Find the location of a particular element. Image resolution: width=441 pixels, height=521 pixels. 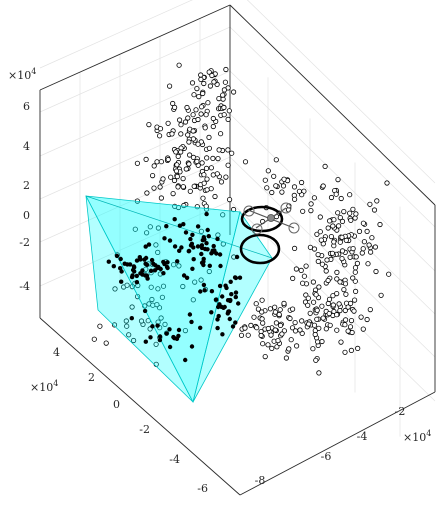

drone-body is located at coordinates (271, 218).